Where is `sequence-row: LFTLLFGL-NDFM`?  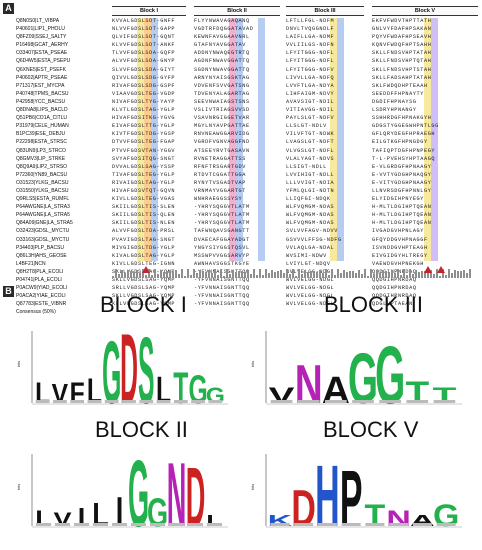 sequence-row: LFTLLFGL-NDFM is located at coordinates (310, 21).